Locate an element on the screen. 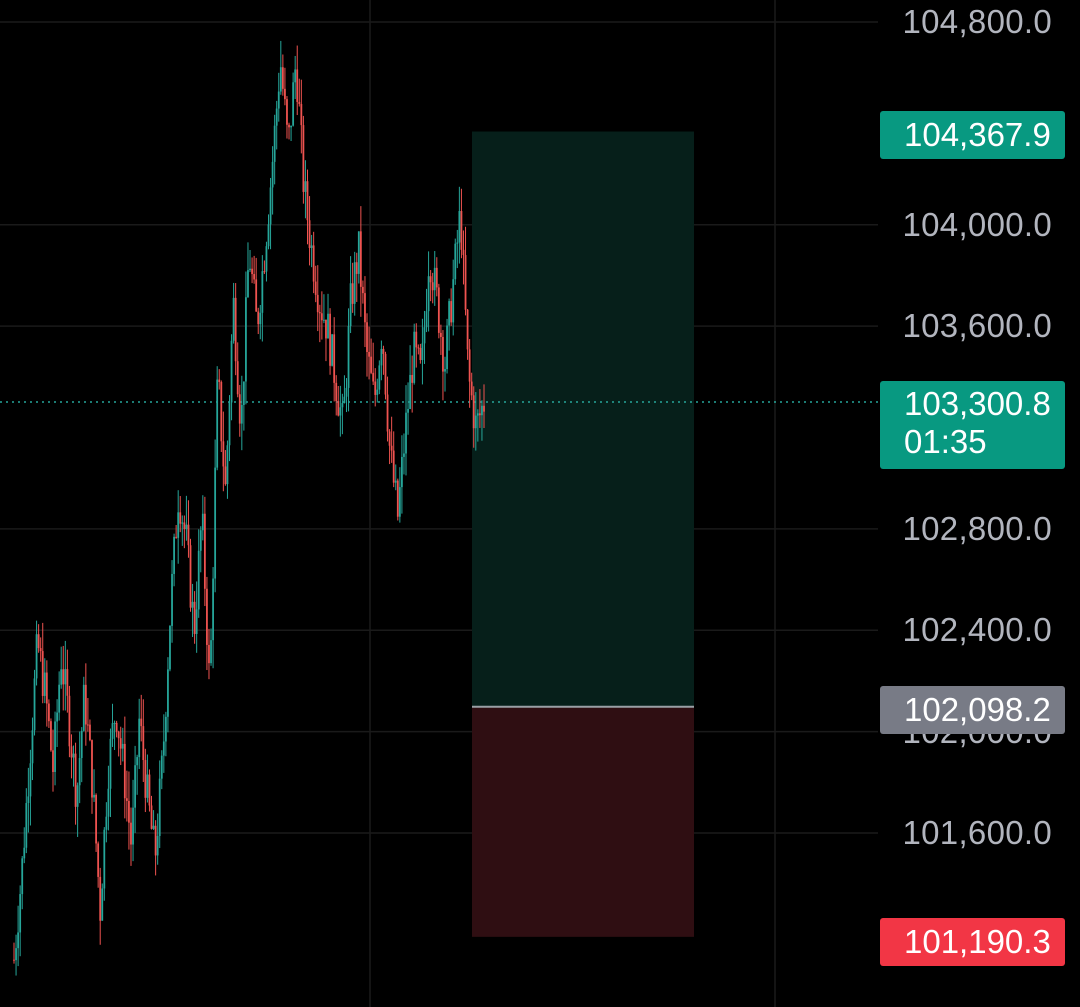 This screenshot has height=1007, width=1080. entry-price-tag: 102,098.2 is located at coordinates (972, 710).